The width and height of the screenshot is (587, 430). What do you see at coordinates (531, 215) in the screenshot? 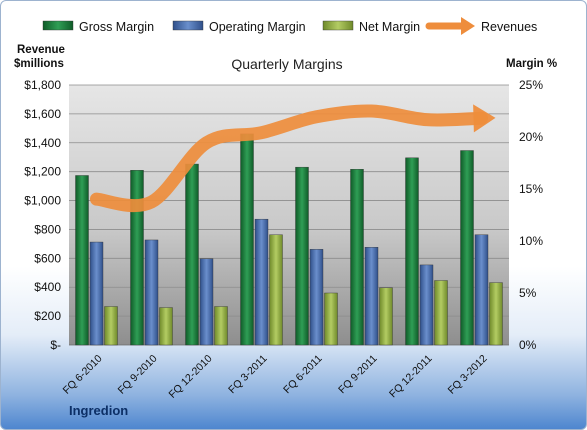
I see `right-axis: 0% 5% 10% 15% 20% 25%` at bounding box center [531, 215].